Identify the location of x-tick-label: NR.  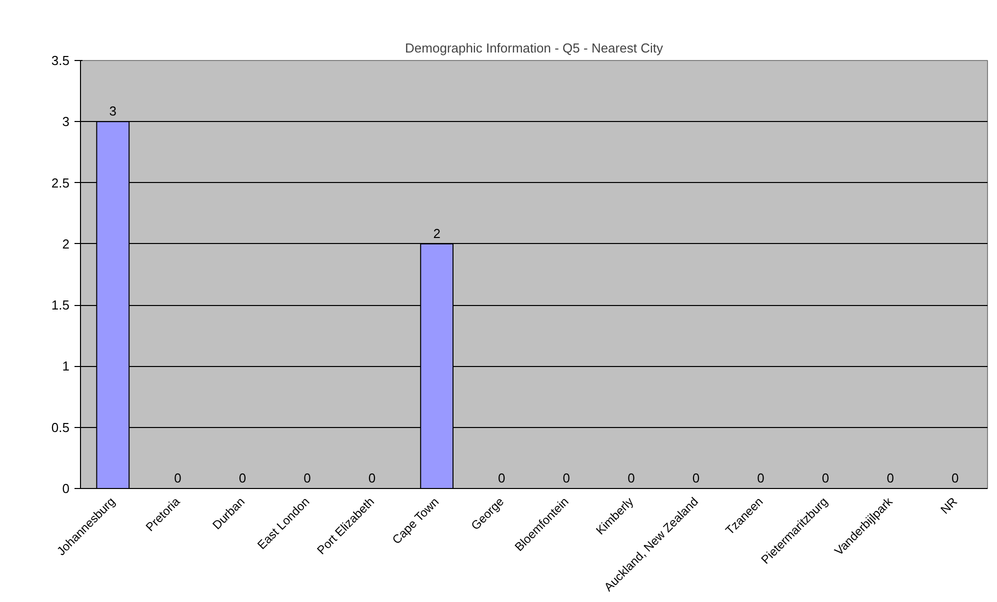
(949, 505).